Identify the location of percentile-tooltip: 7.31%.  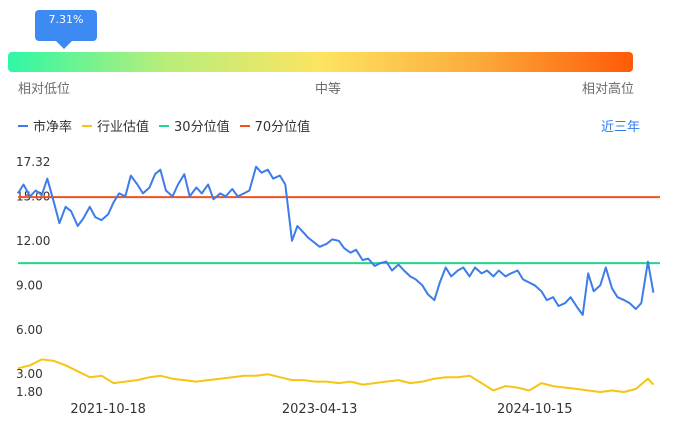
(66, 25).